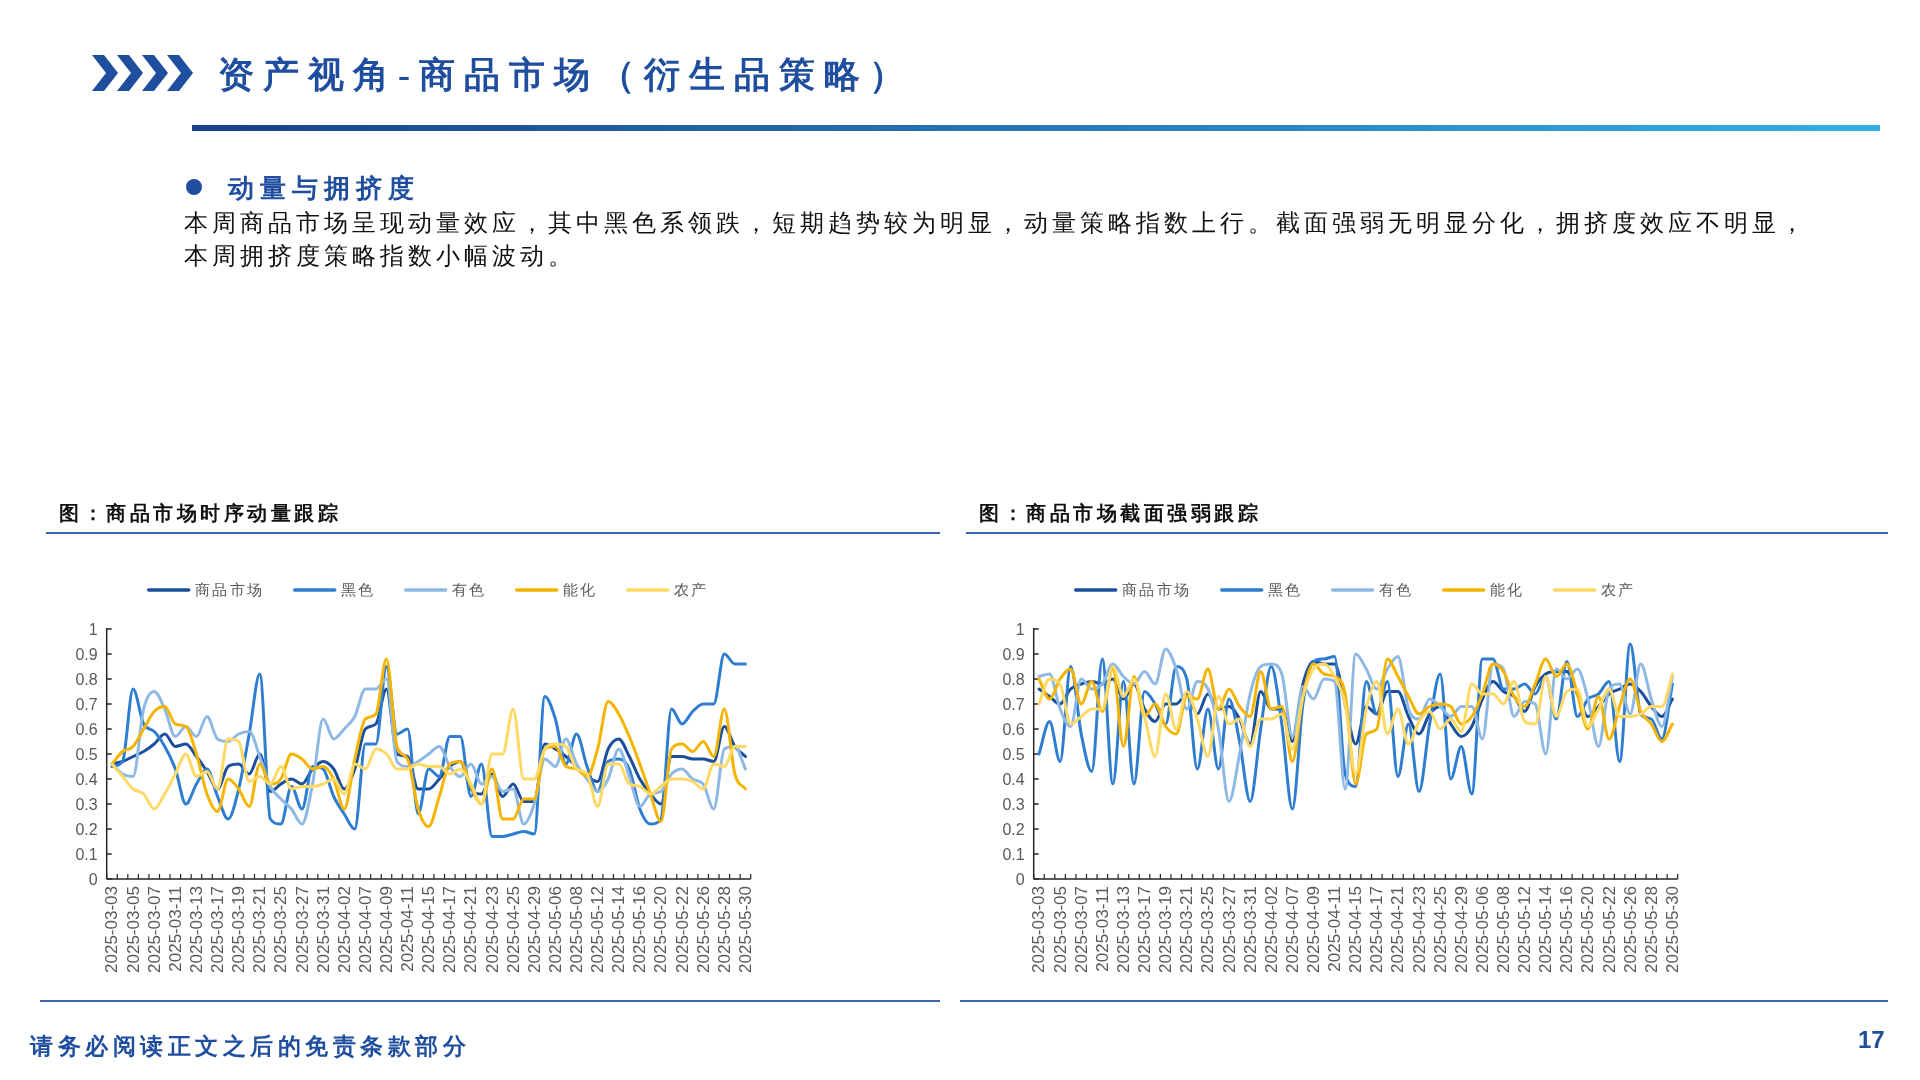 Image resolution: width=1920 pixels, height=1080 pixels. Describe the element at coordinates (566, 75) in the screenshot. I see `text: 资产视角-商品市场（衍生品策略）` at that location.